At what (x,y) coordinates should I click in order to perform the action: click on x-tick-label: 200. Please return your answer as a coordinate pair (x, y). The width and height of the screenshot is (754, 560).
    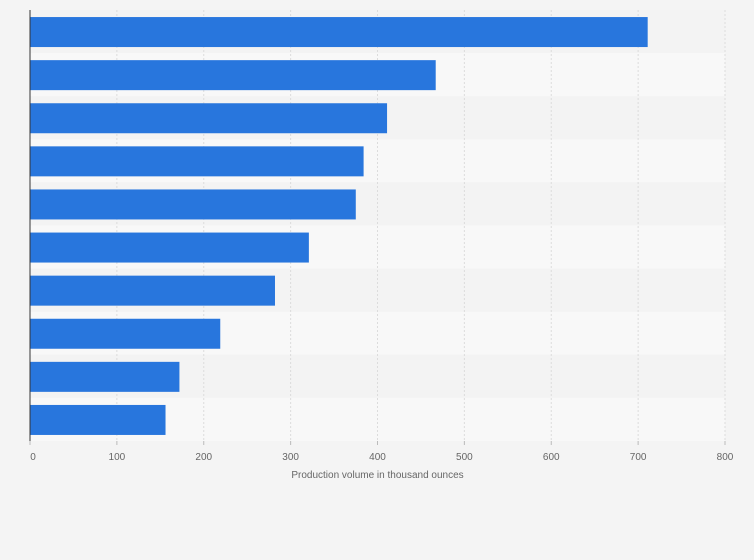
    Looking at the image, I should click on (203, 457).